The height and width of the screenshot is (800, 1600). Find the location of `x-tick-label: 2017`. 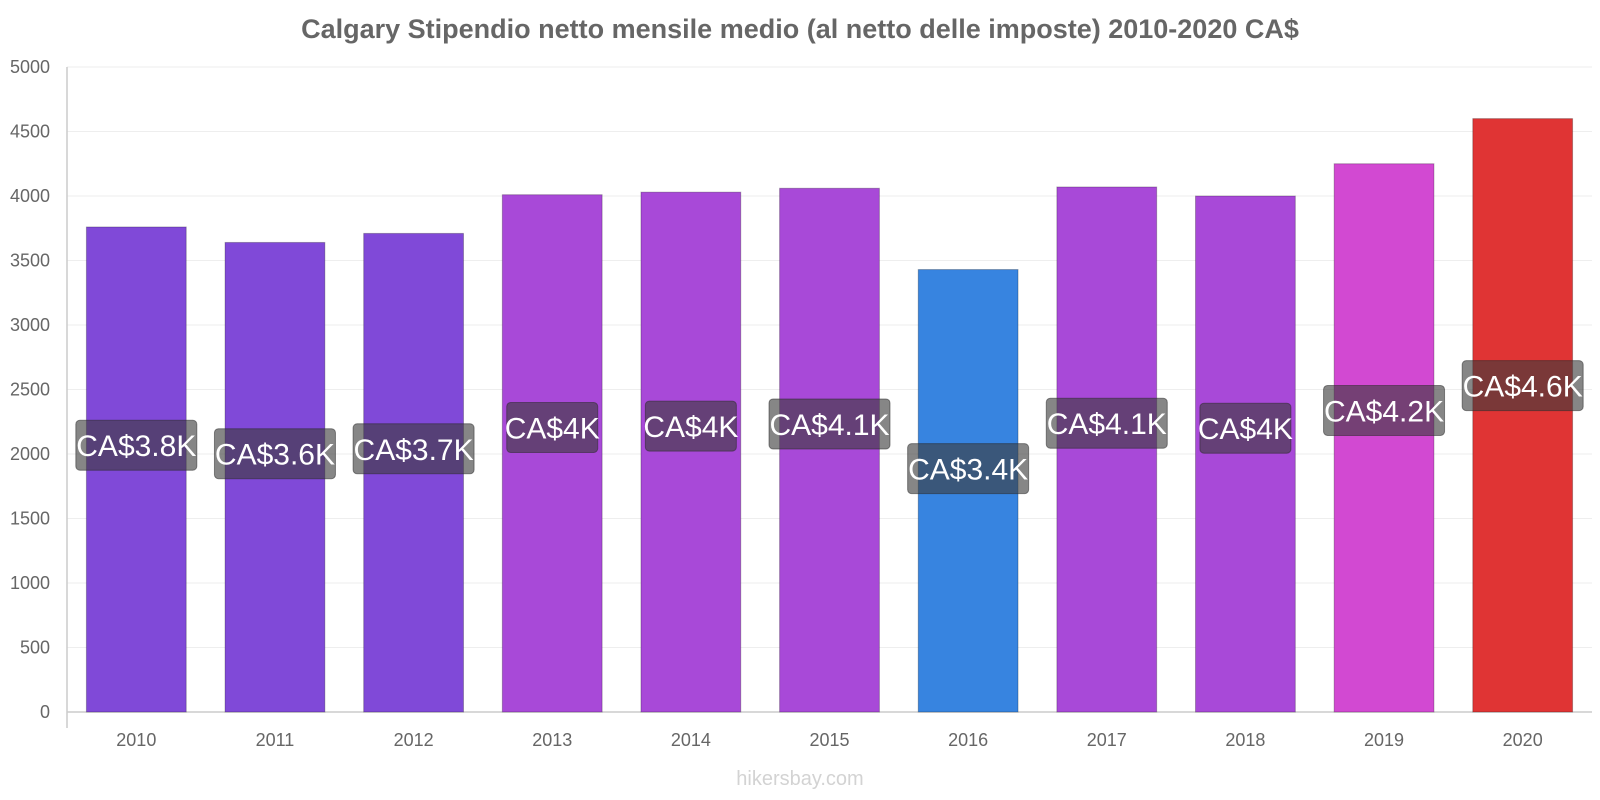

x-tick-label: 2017 is located at coordinates (1107, 740).